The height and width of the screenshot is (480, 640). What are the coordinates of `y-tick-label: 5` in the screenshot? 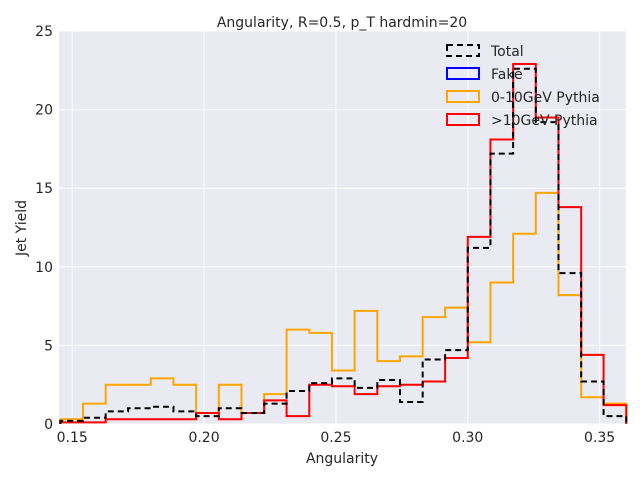 It's located at (48, 346).